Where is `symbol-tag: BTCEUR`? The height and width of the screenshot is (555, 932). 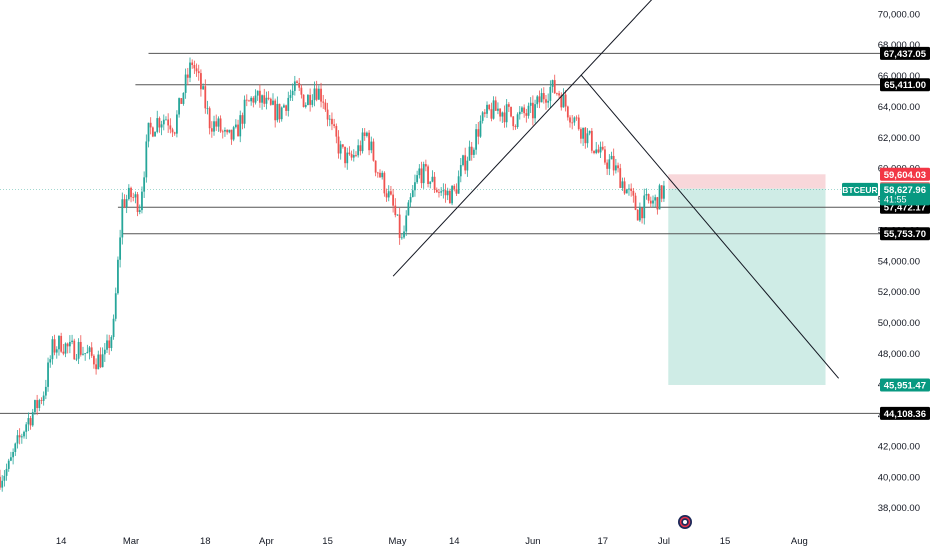 symbol-tag: BTCEUR is located at coordinates (859, 190).